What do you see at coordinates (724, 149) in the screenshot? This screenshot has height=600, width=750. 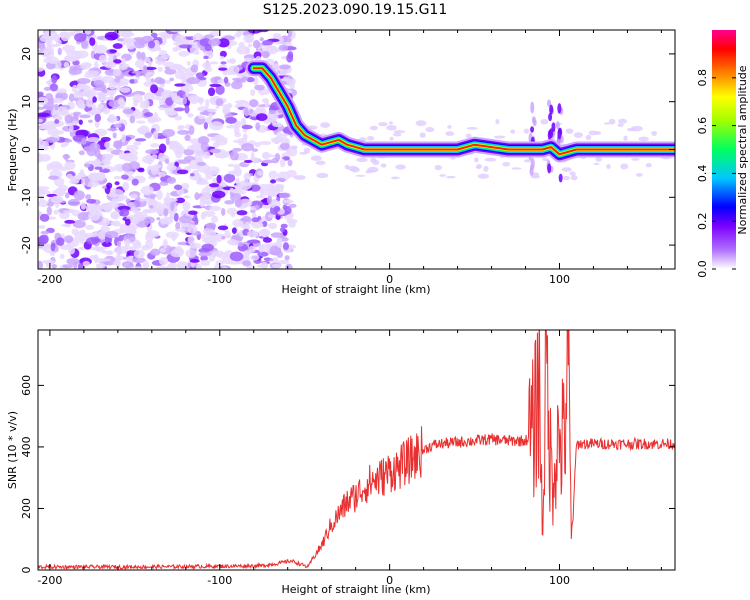 I see `colorbar-gradient` at bounding box center [724, 149].